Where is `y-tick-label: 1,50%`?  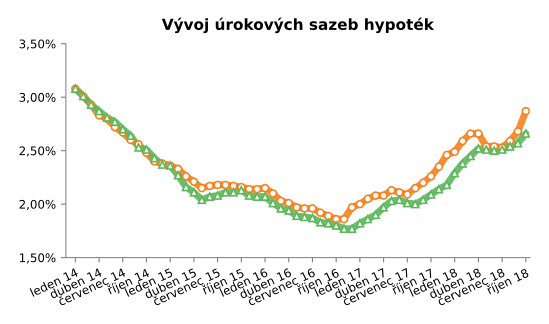
y-tick-label: 1,50% is located at coordinates (38, 258).